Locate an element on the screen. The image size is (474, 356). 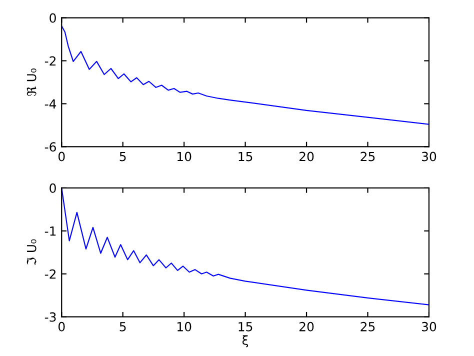
y-tick-label: -1 is located at coordinates (50, 231).